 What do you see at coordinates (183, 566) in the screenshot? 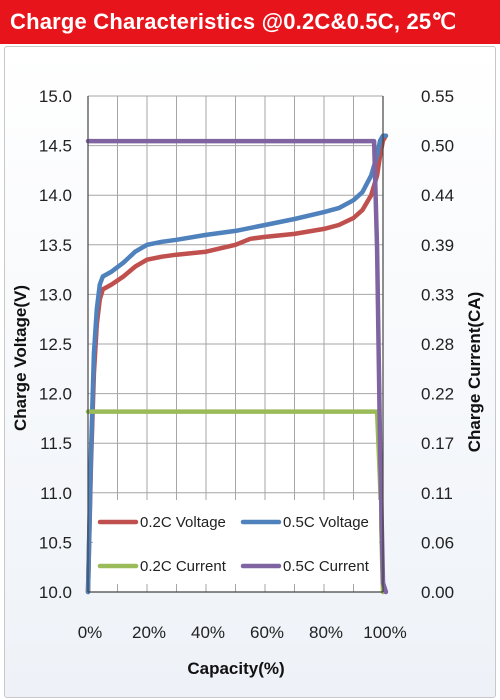
I see `legend-label: 0.2C Current` at bounding box center [183, 566].